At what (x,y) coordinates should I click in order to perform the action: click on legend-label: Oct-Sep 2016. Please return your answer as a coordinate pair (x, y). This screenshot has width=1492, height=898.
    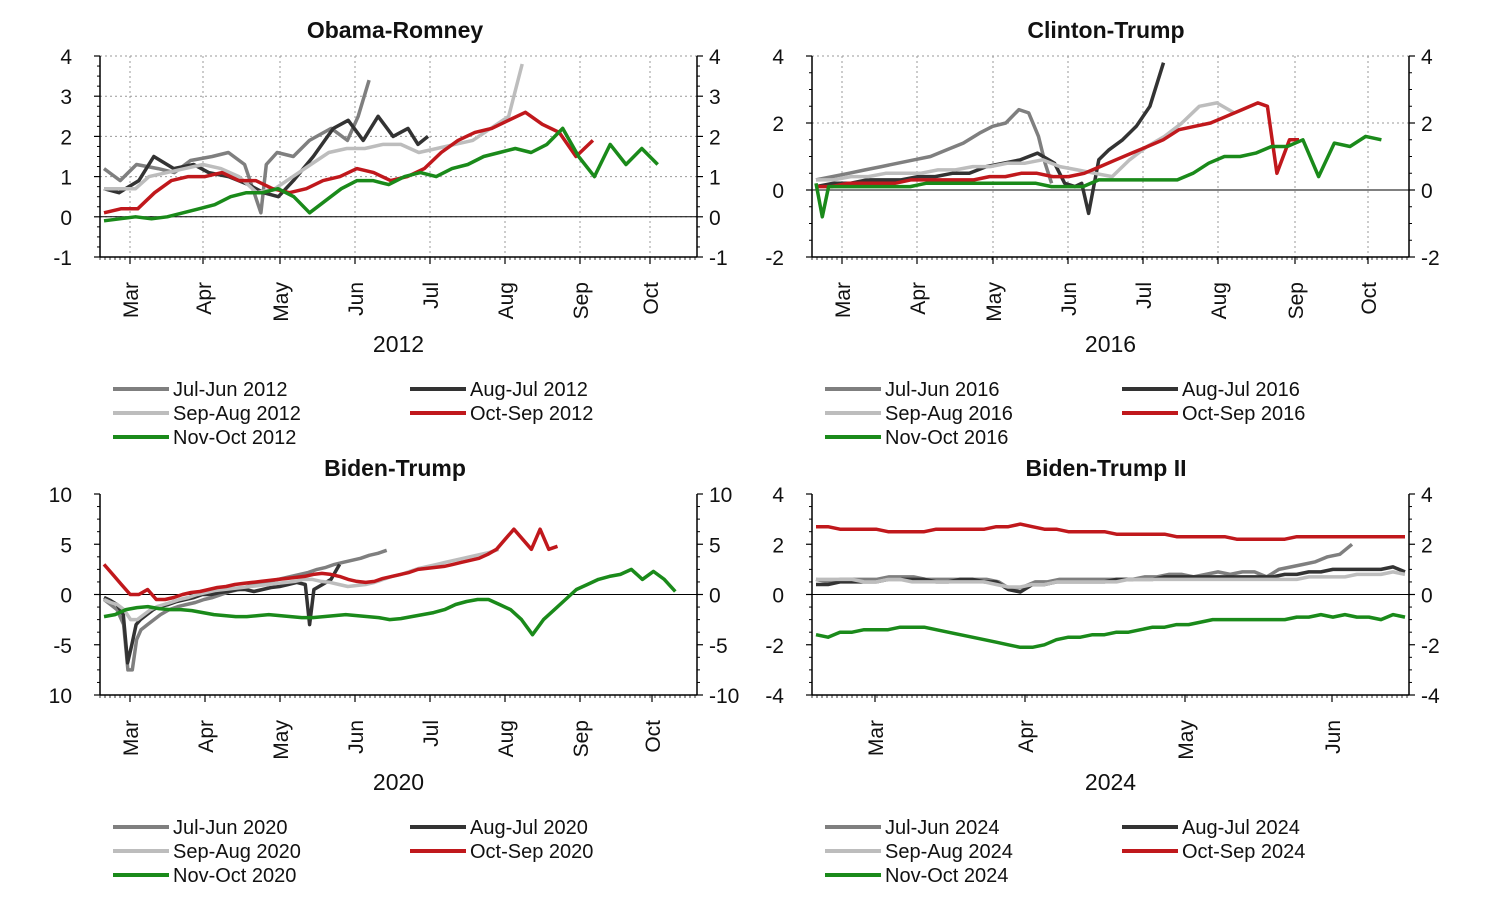
    Looking at the image, I should click on (1243, 414).